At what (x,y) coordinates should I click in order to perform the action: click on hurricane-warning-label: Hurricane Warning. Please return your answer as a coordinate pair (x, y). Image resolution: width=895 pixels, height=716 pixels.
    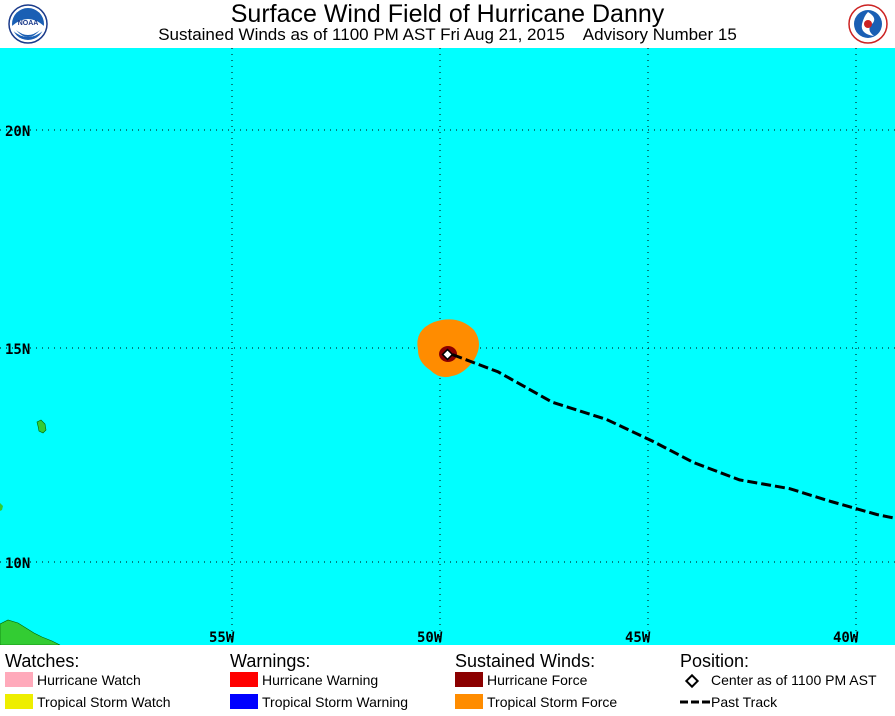
    Looking at the image, I should click on (320, 680).